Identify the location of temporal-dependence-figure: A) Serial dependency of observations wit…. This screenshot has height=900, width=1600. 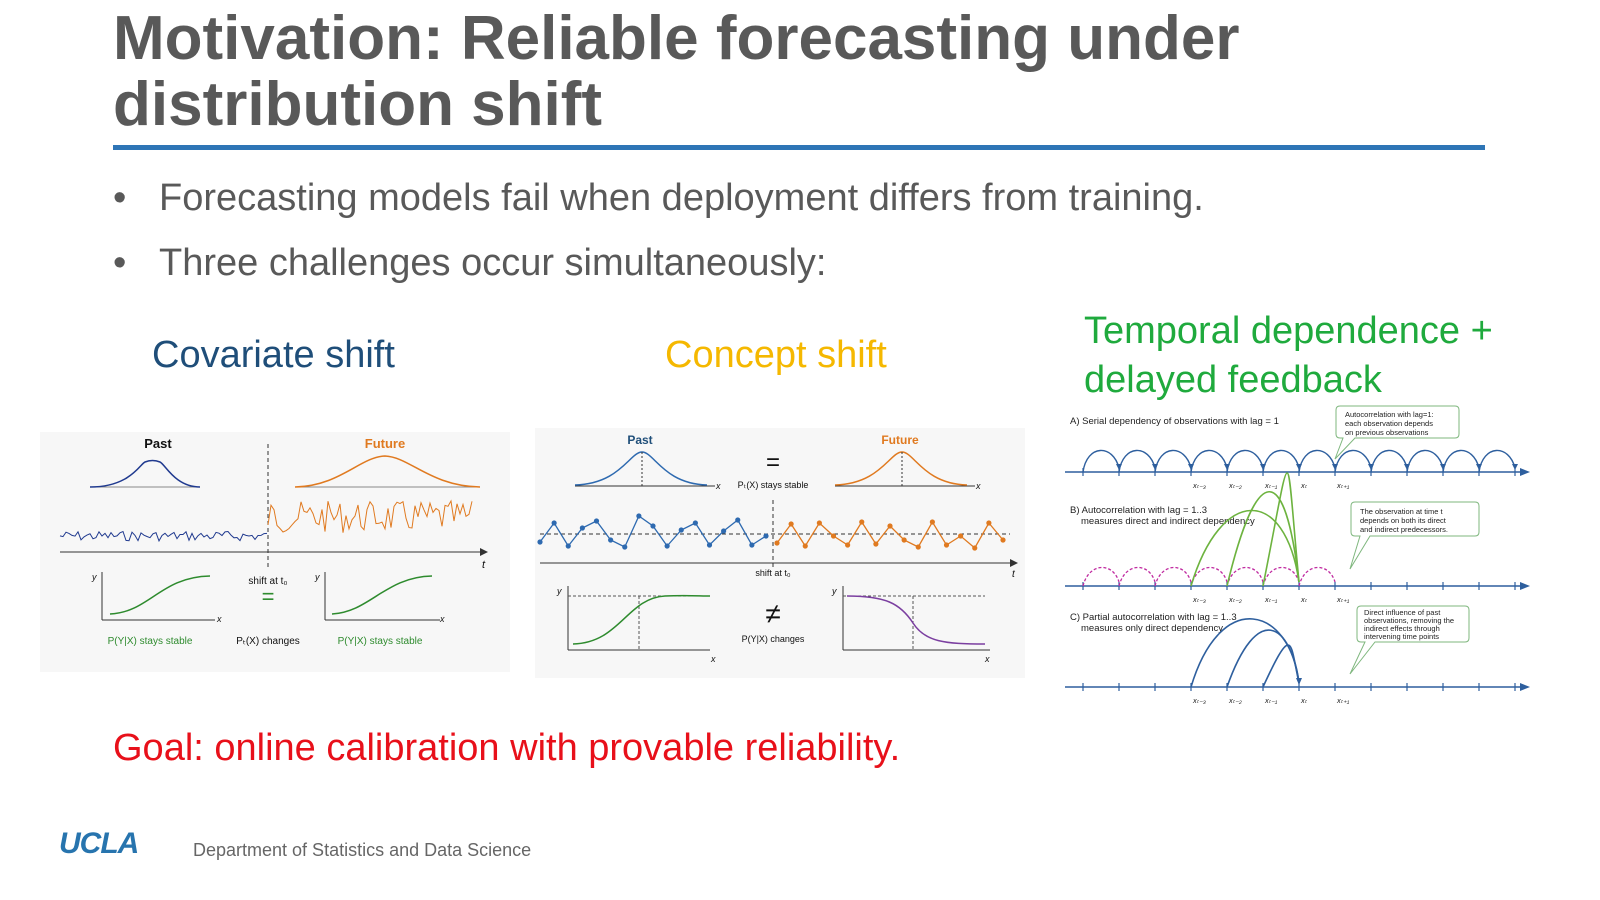
(1325, 564).